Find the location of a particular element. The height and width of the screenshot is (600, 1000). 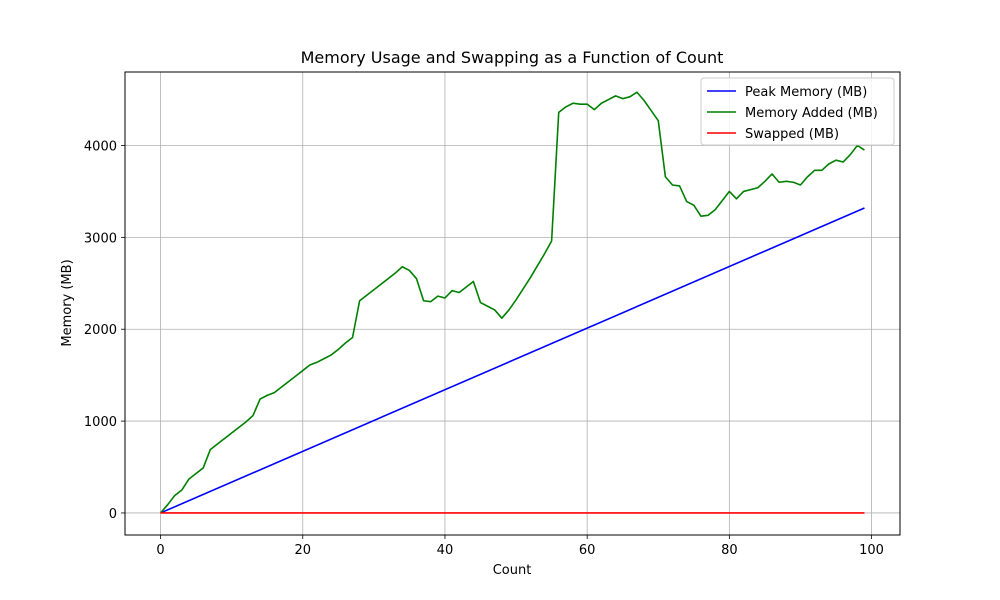

x-tick-label: 80 is located at coordinates (729, 550).